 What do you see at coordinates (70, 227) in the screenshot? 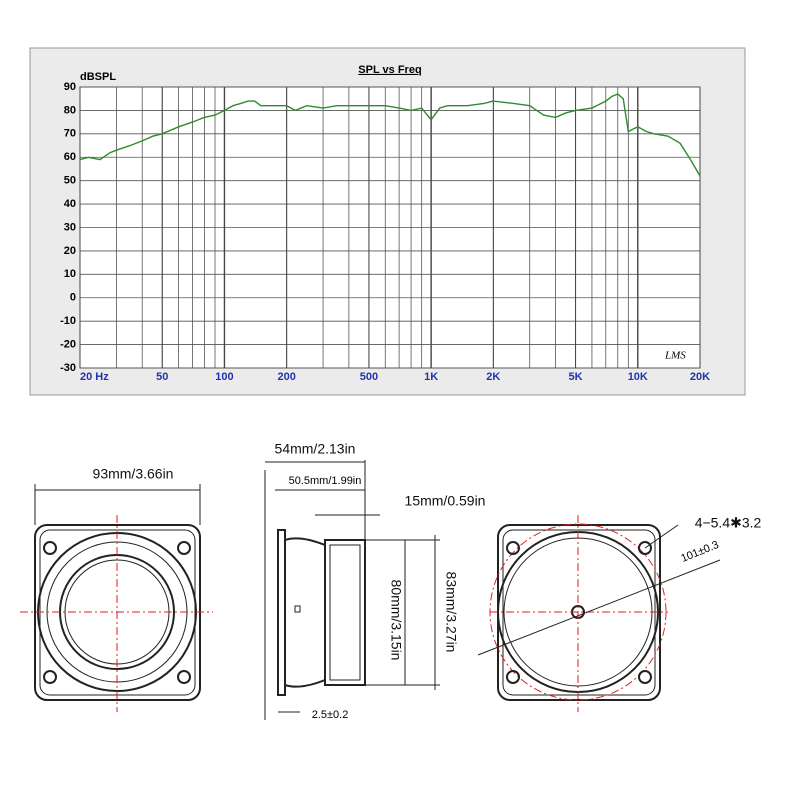
I see `y-tick-label: 30` at bounding box center [70, 227].